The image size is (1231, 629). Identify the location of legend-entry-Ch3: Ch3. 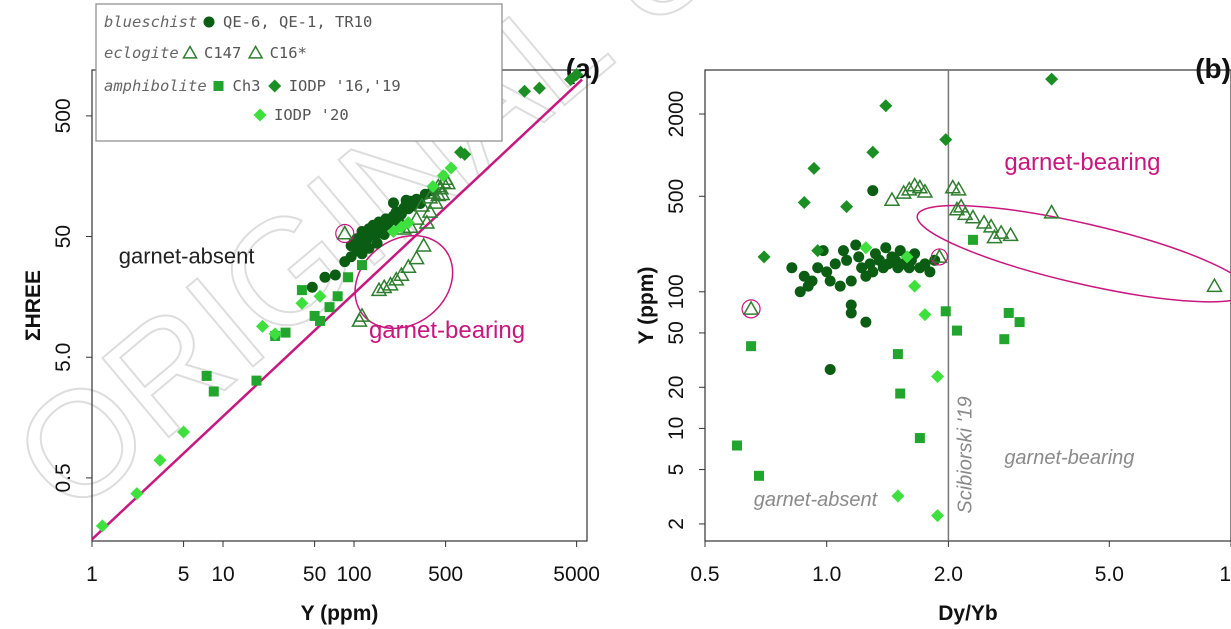
(247, 86).